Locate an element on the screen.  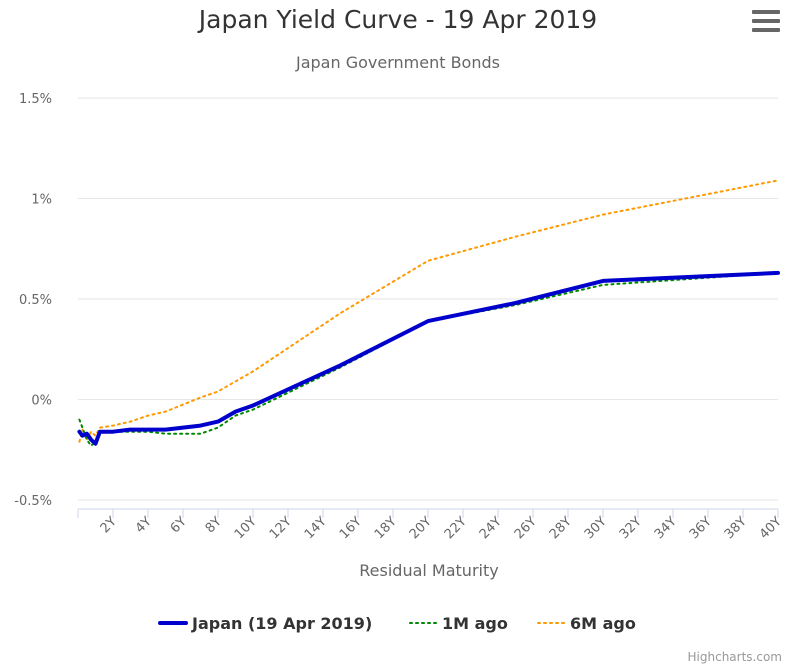
x-tick-label: 10Y is located at coordinates (246, 528).